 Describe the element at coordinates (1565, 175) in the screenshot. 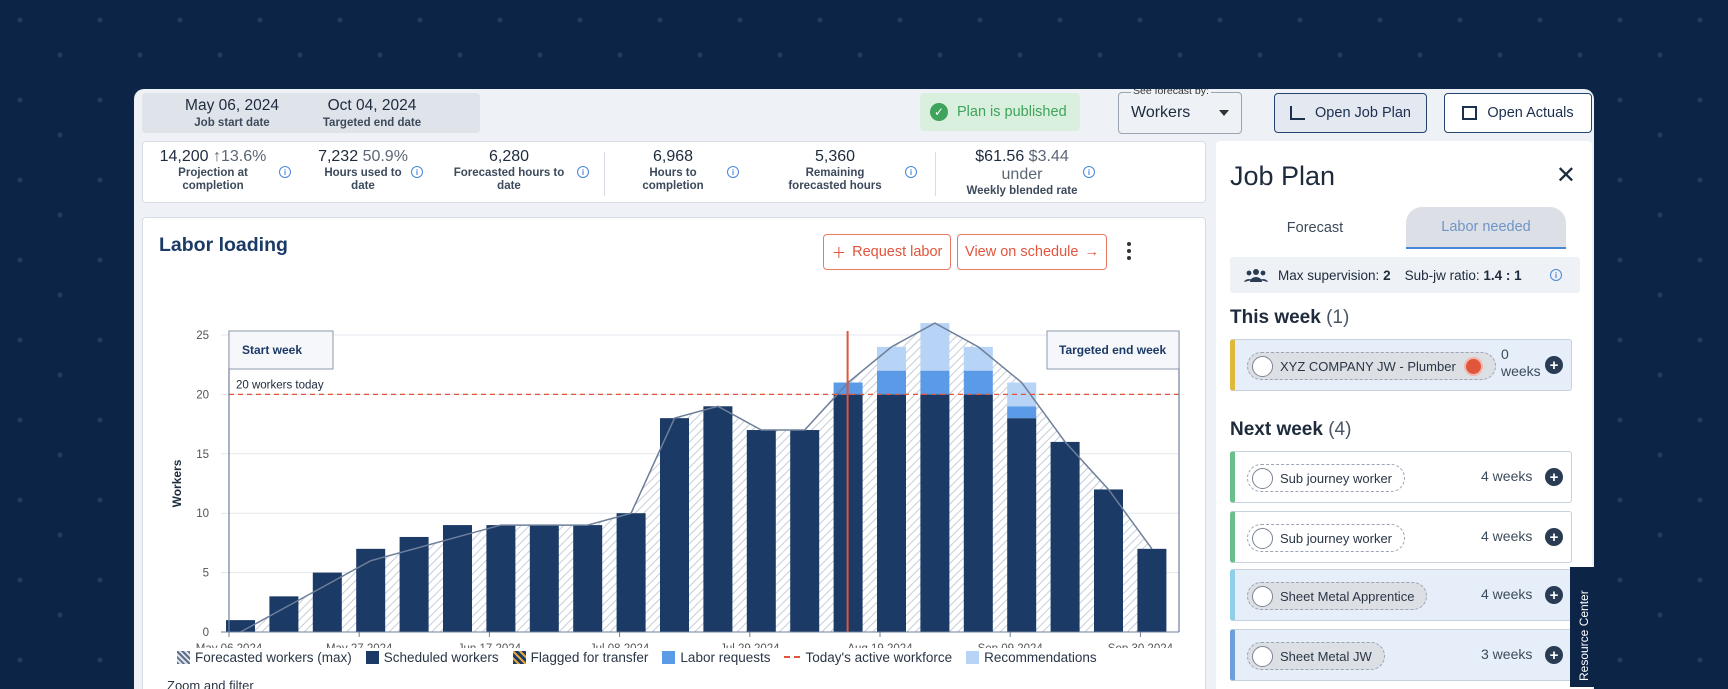

I see `close-icon: ✕` at that location.